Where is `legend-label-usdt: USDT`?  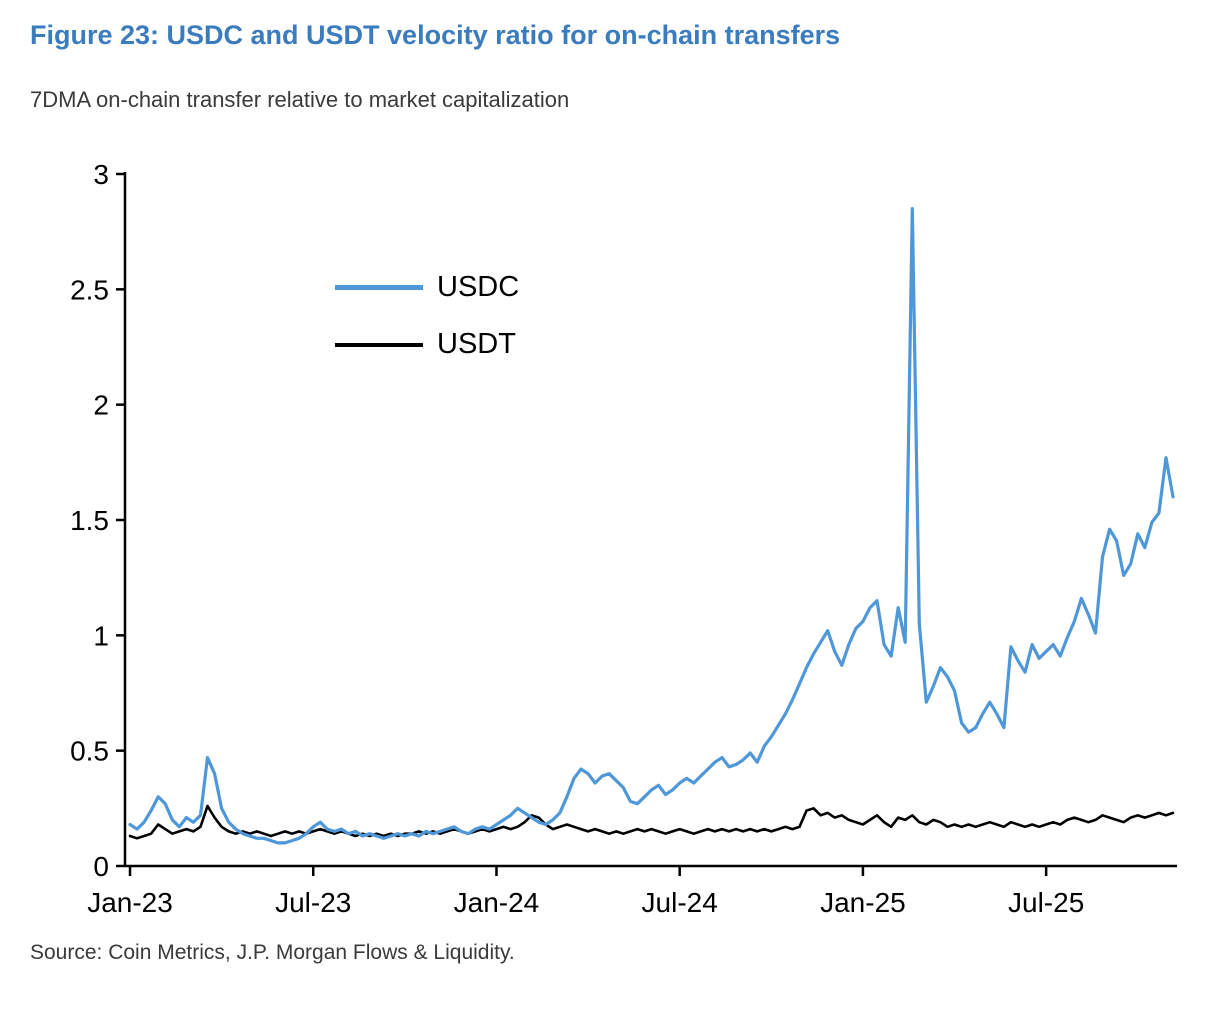 legend-label-usdt: USDT is located at coordinates (476, 344).